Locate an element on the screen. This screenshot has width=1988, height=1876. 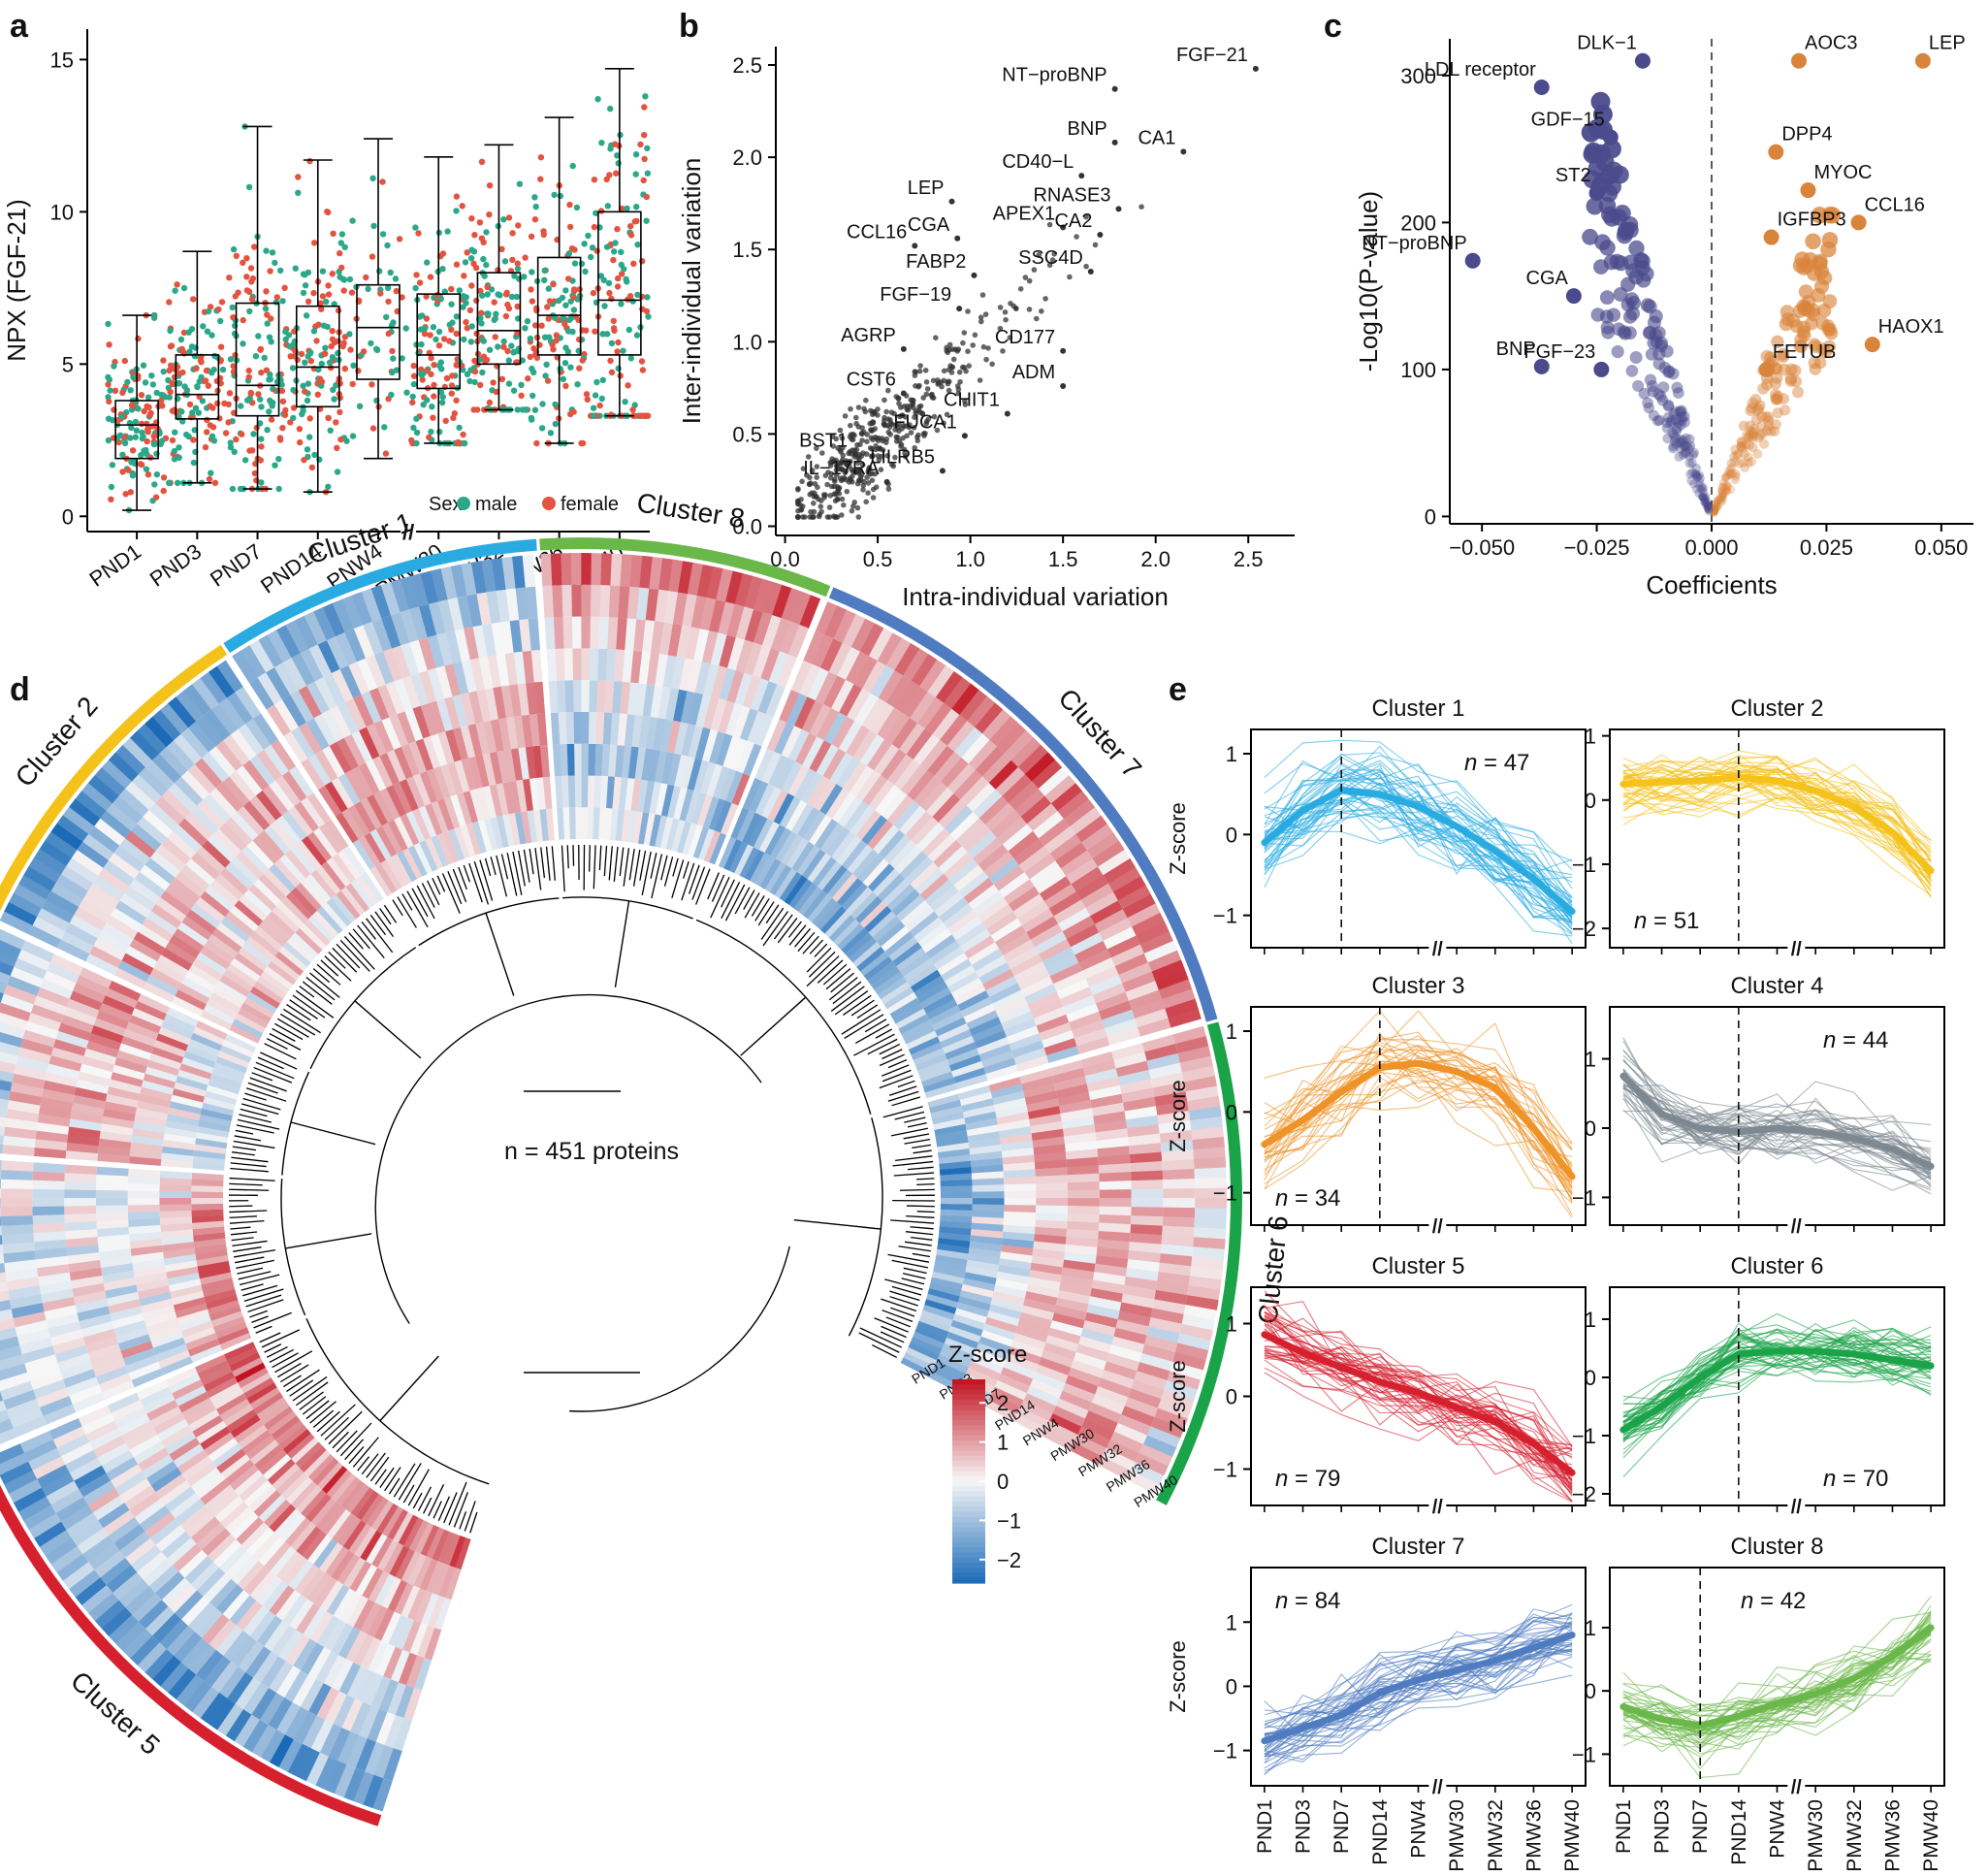
point-label-b: ADM is located at coordinates (1033, 372).